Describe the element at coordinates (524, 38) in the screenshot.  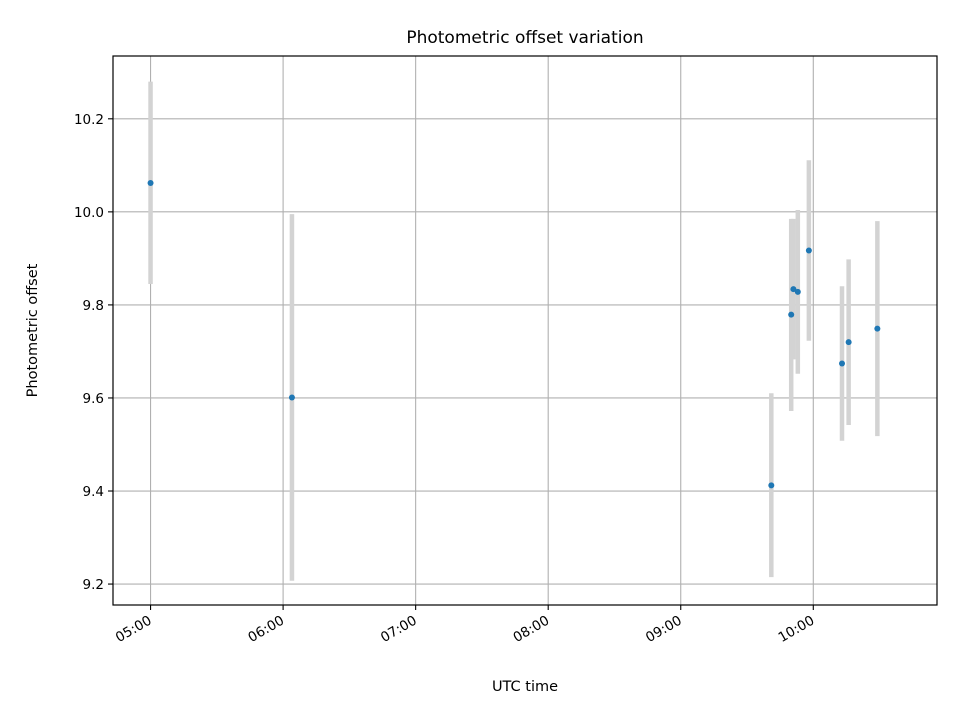
I see `chart-title: Photometric offset variation` at that location.